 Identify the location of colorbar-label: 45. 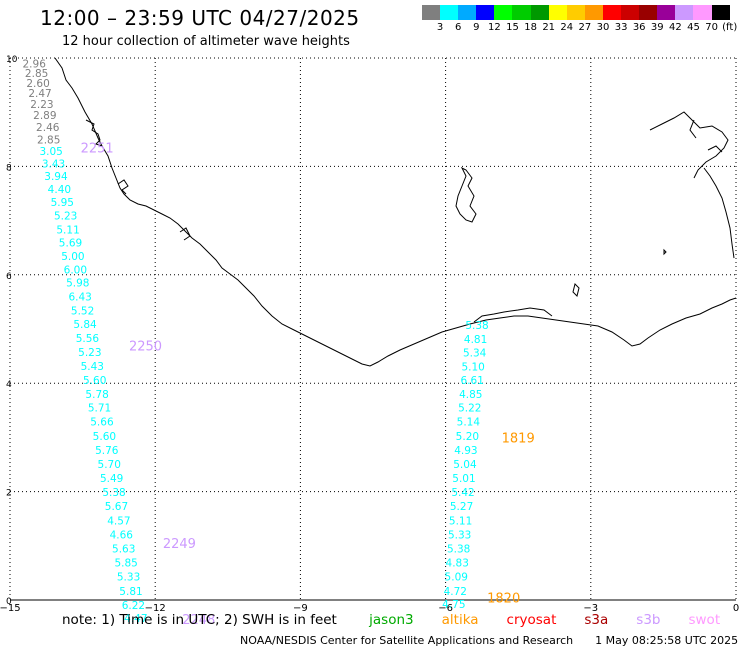
(693, 27).